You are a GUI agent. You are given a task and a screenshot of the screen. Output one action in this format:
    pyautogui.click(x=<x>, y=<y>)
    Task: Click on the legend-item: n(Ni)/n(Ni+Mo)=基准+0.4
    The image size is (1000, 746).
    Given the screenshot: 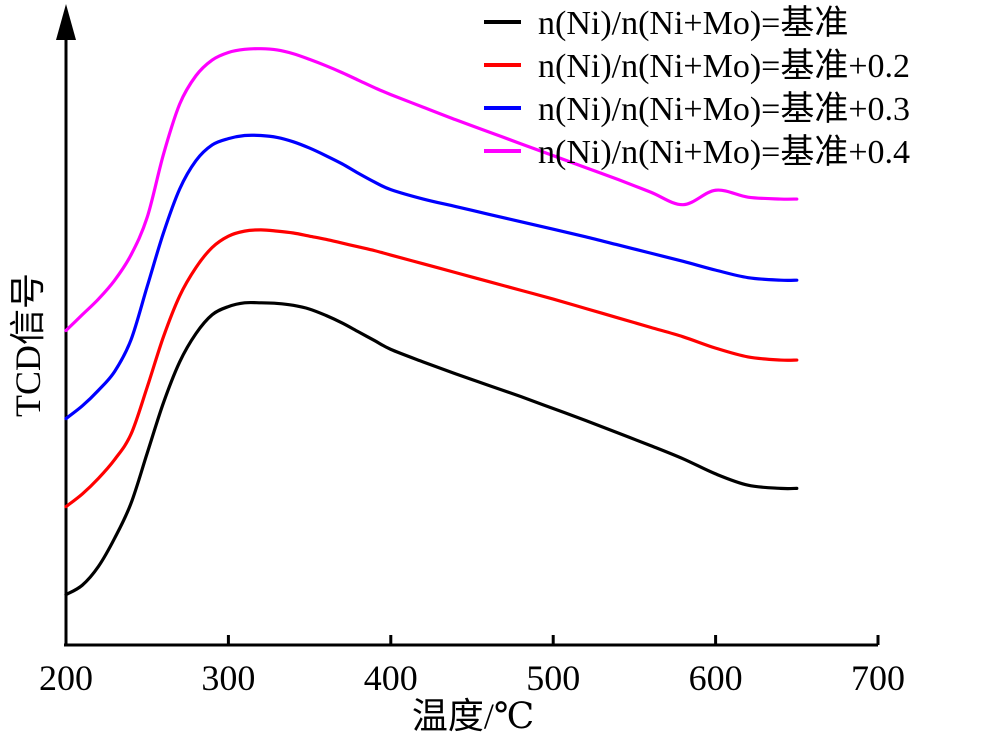 What is the action you would take?
    pyautogui.click(x=697, y=152)
    